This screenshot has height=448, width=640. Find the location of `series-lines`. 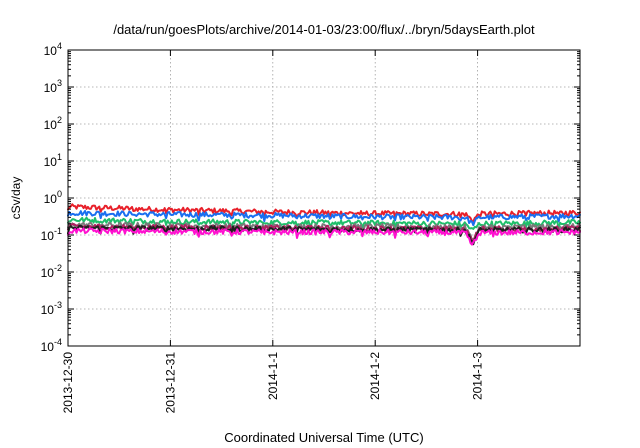

series-lines is located at coordinates (324, 224).